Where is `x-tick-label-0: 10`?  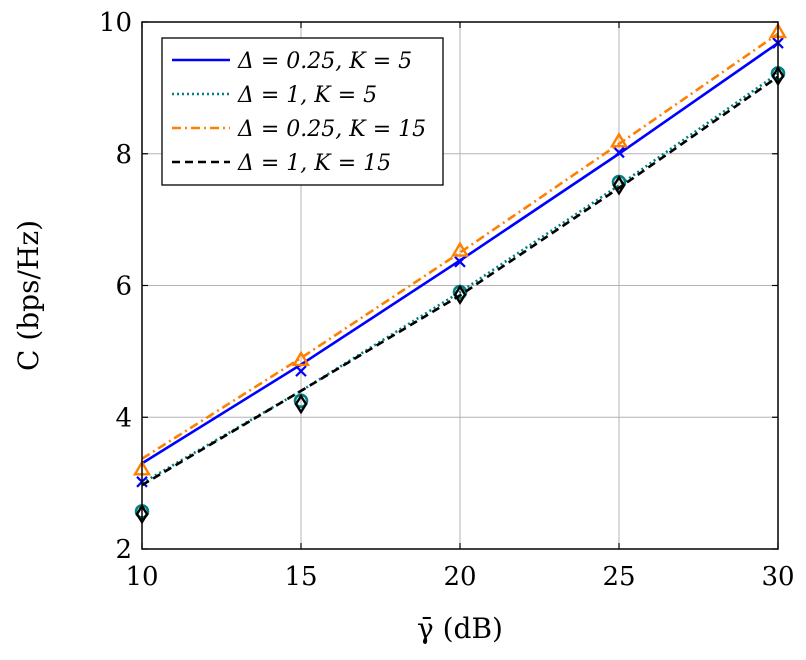
x-tick-label-0: 10 is located at coordinates (141, 577).